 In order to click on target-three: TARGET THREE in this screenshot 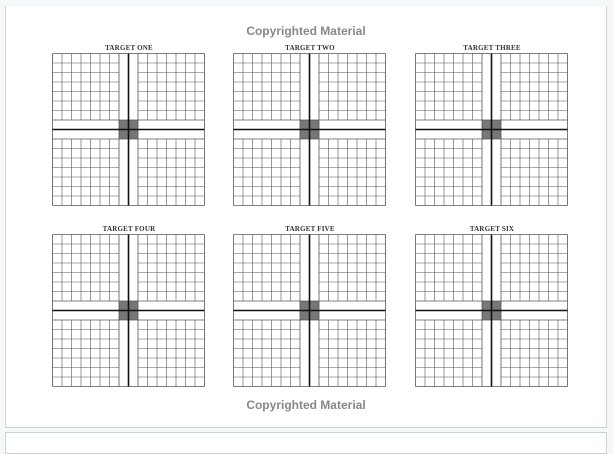, I will do `click(492, 127)`.